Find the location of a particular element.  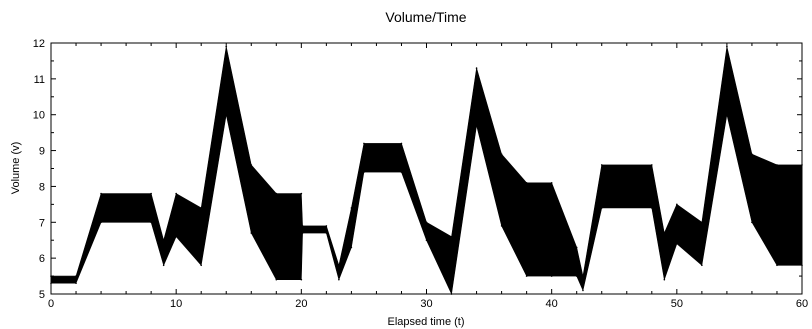

y-tick-label: 7 is located at coordinates (42, 223).